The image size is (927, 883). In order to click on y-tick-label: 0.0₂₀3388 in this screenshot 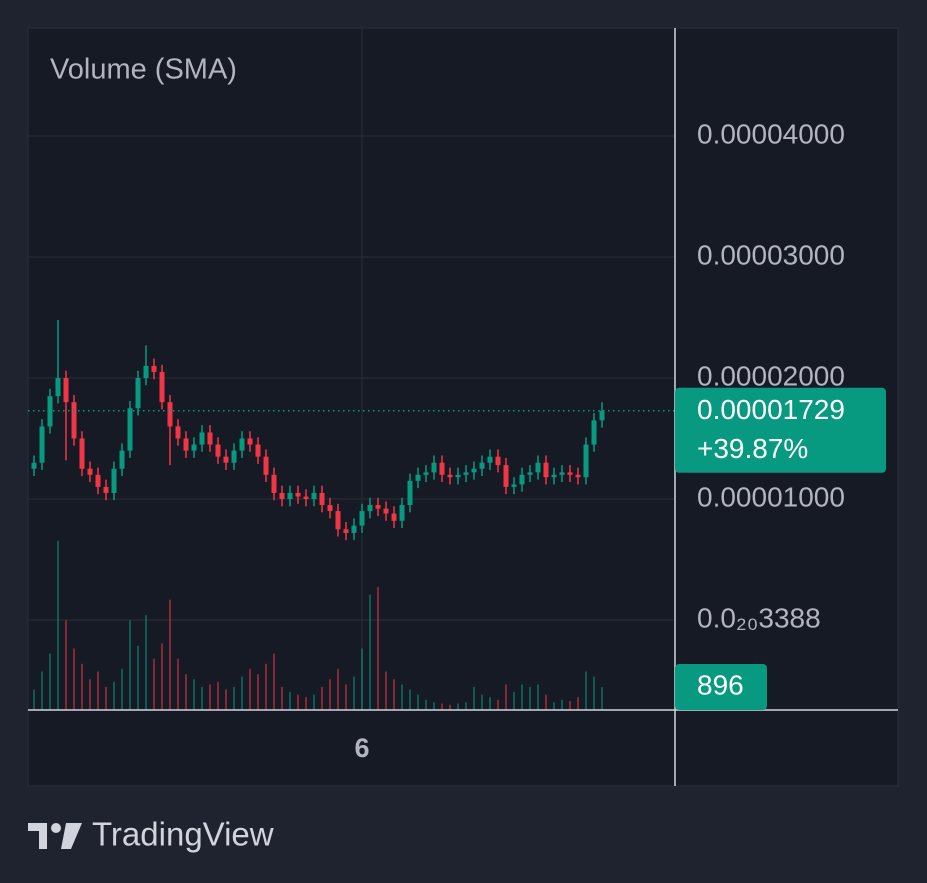, I will do `click(759, 617)`.